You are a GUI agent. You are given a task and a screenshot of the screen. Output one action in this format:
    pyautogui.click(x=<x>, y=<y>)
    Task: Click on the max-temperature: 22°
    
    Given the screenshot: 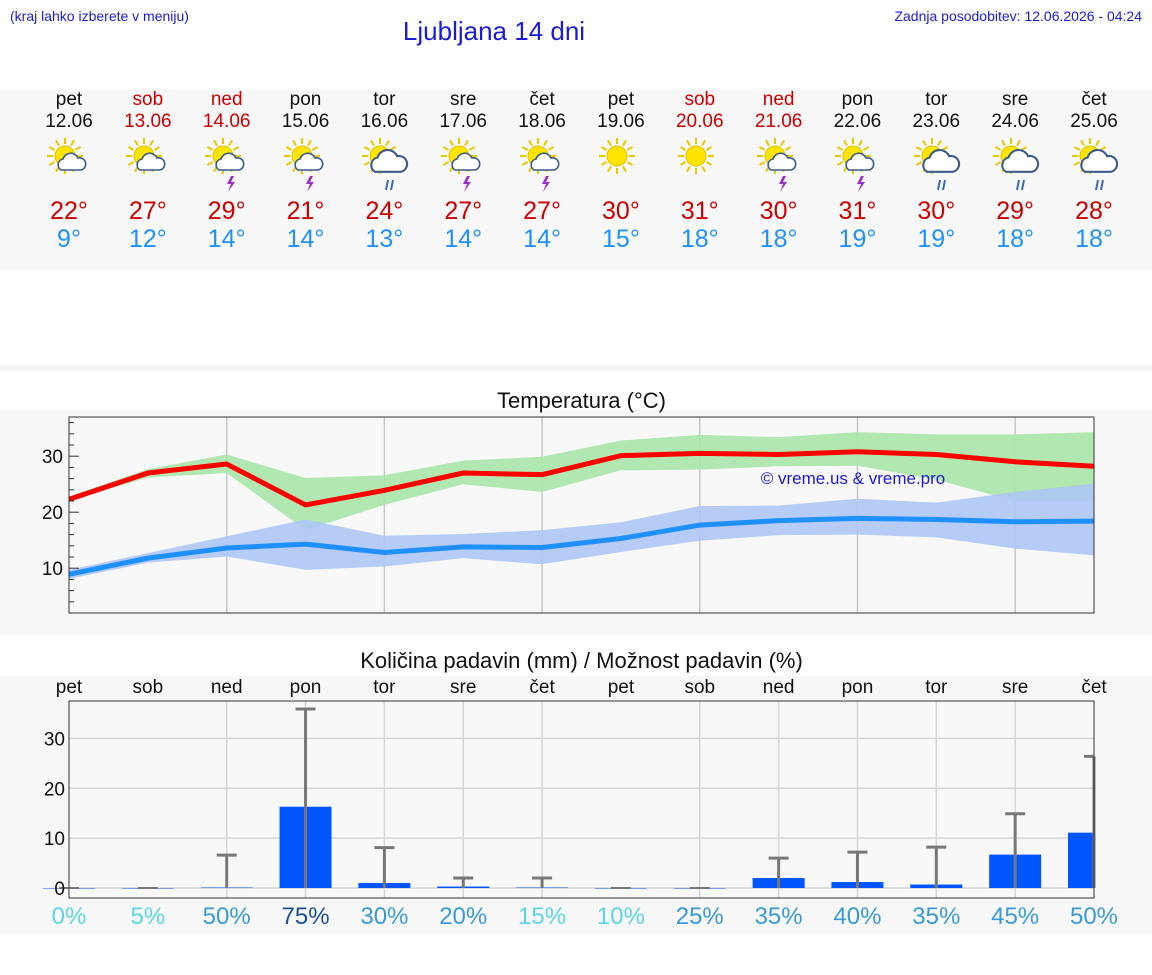 What is the action you would take?
    pyautogui.click(x=69, y=211)
    